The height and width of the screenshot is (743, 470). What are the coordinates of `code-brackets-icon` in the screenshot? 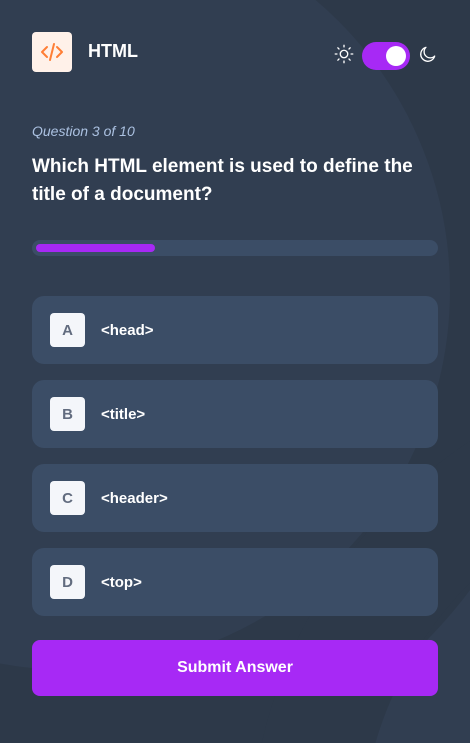 It's located at (52, 52).